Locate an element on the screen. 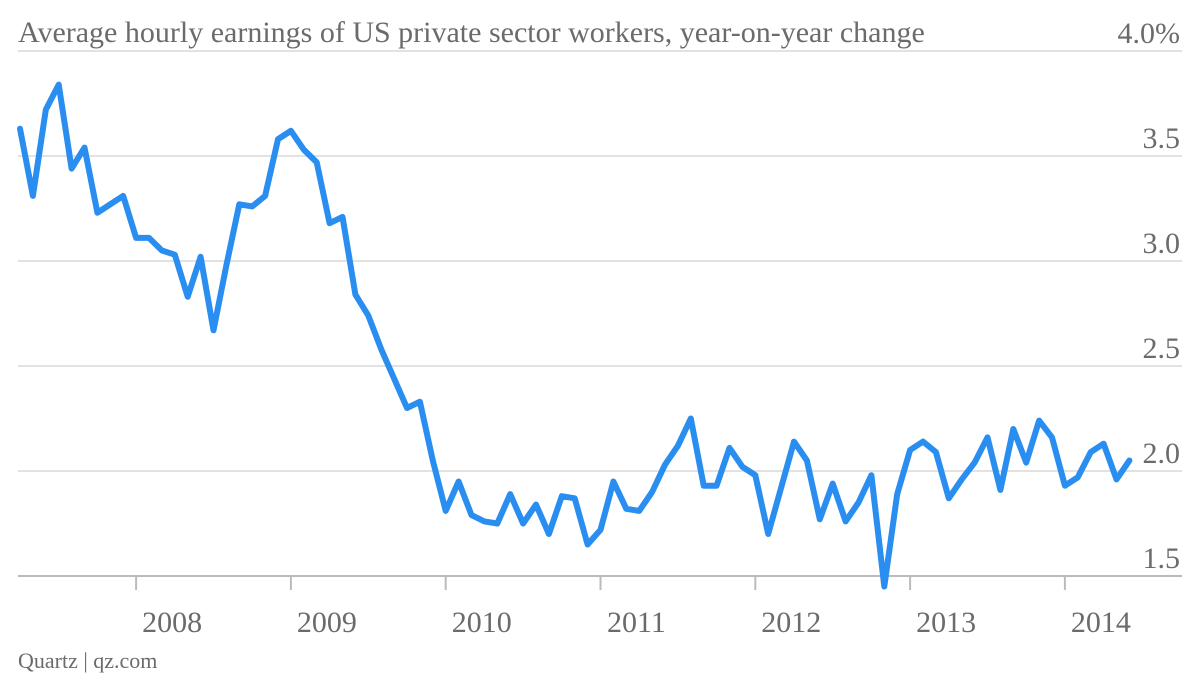 The height and width of the screenshot is (676, 1200). x-tick-label: 2010 is located at coordinates (482, 622).